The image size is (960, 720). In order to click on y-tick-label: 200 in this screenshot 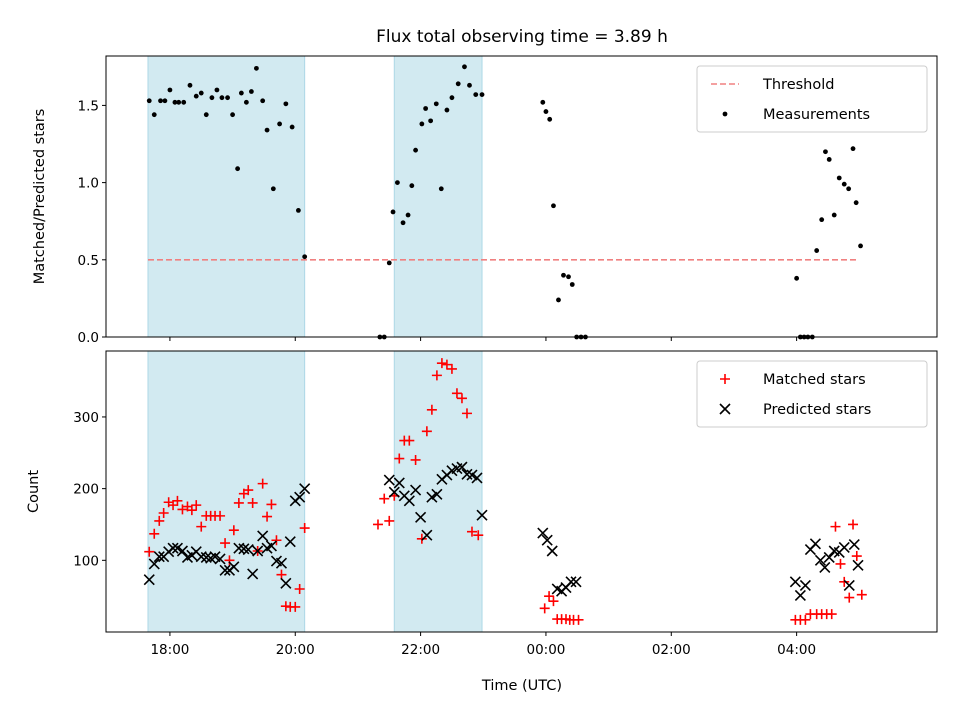, I will do `click(86, 490)`.